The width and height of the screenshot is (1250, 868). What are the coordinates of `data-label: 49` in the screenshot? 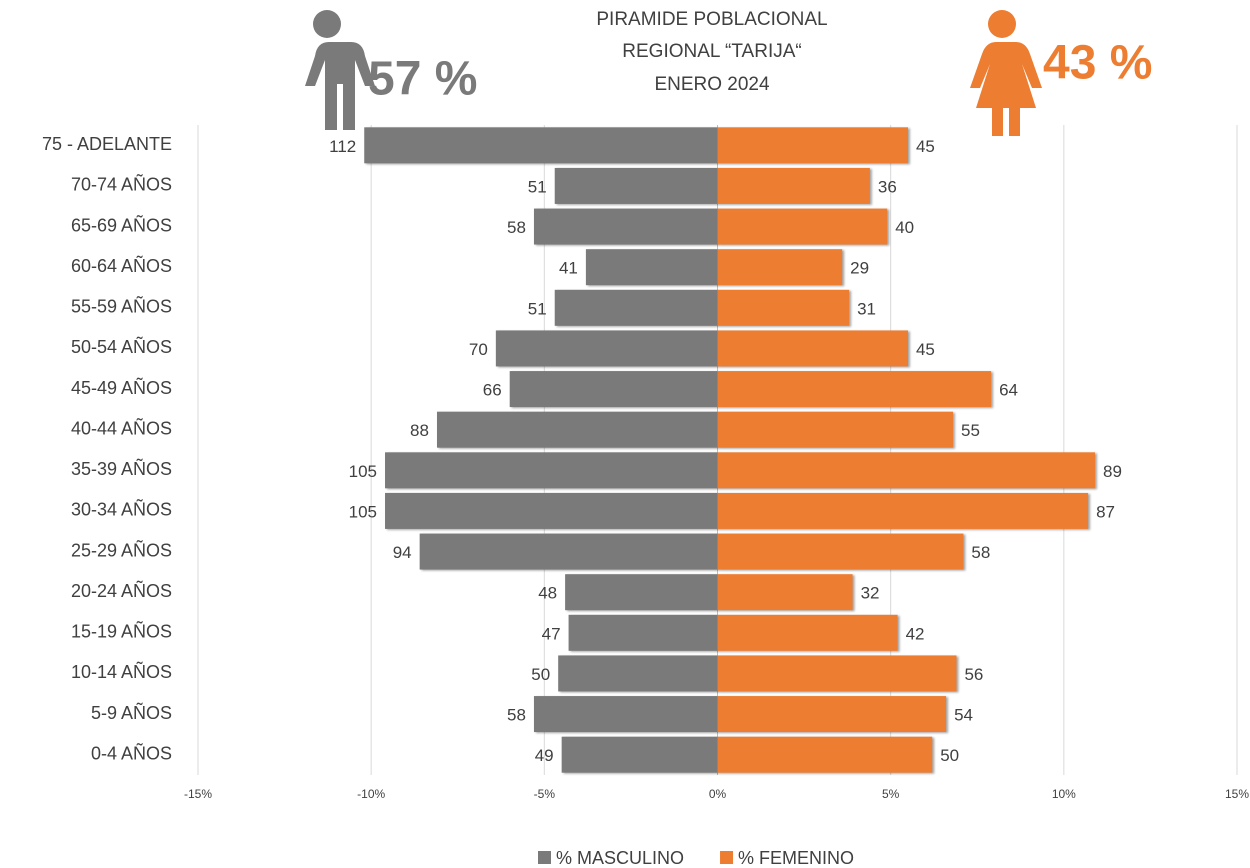 It's located at (544, 755).